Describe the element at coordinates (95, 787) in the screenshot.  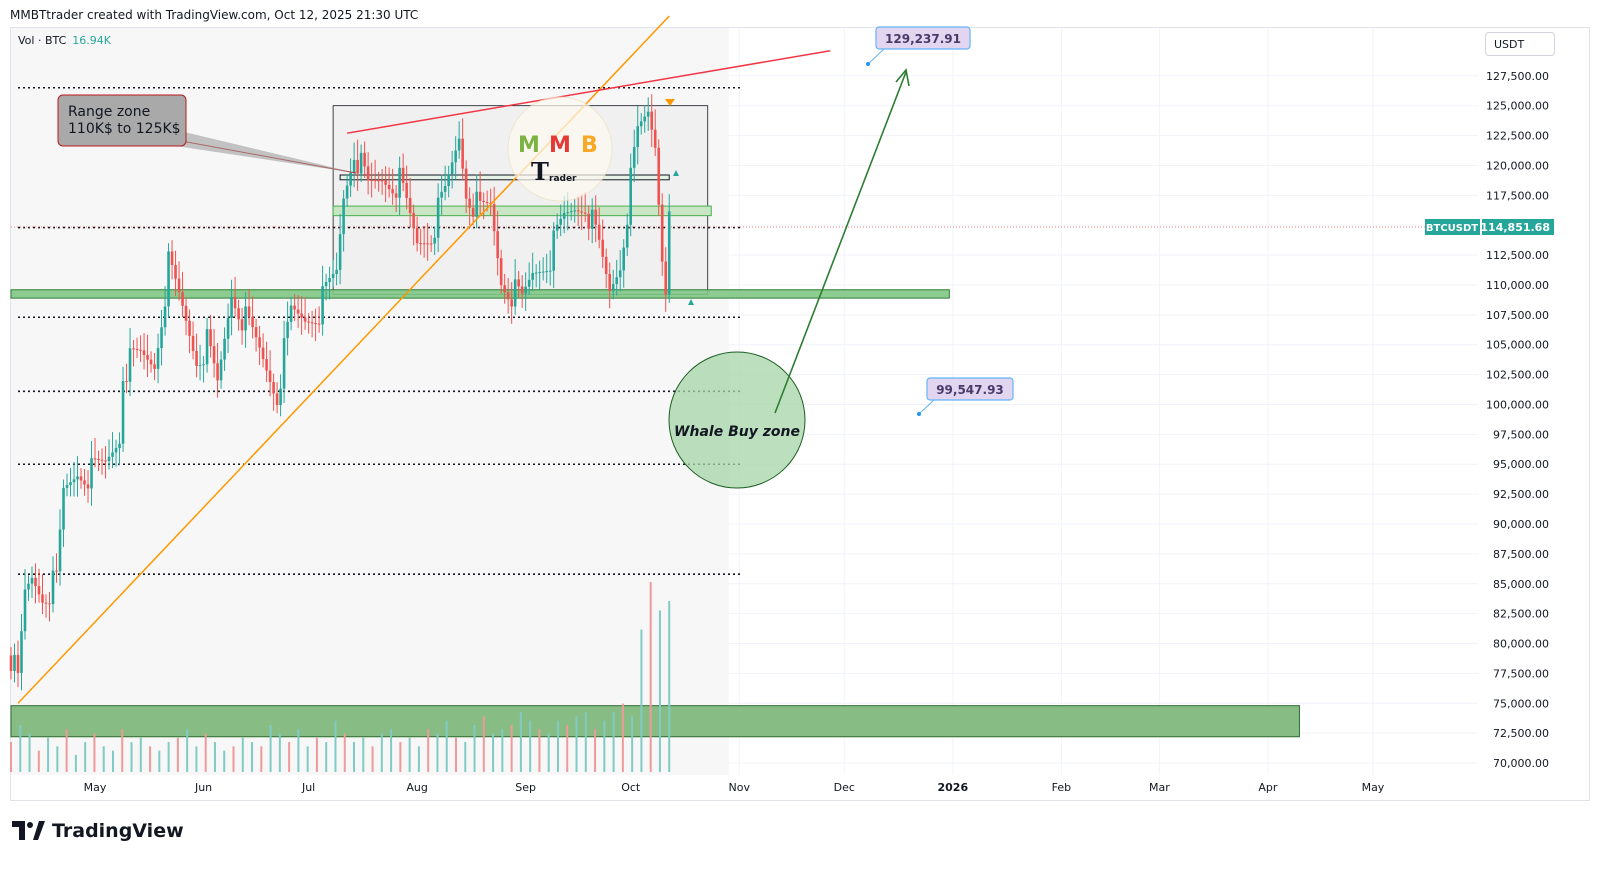
I see `x-tick-label: May` at that location.